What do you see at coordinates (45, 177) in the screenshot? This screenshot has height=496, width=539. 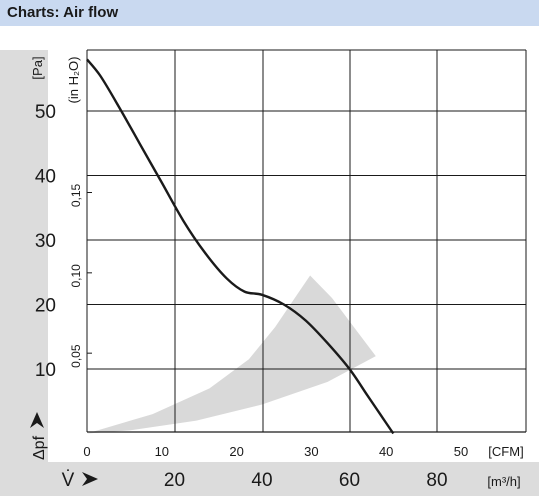 I see `y-tick-label-pa: 40` at bounding box center [45, 177].